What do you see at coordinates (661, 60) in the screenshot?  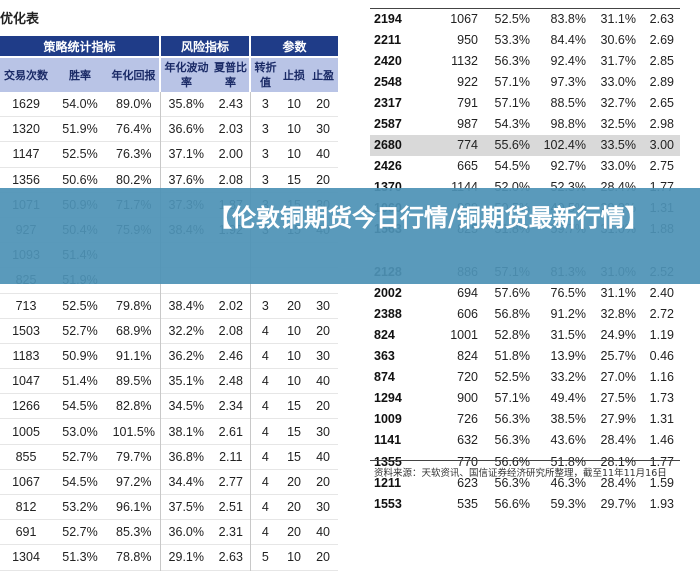 I see `table-cell: 2.85` at bounding box center [661, 60].